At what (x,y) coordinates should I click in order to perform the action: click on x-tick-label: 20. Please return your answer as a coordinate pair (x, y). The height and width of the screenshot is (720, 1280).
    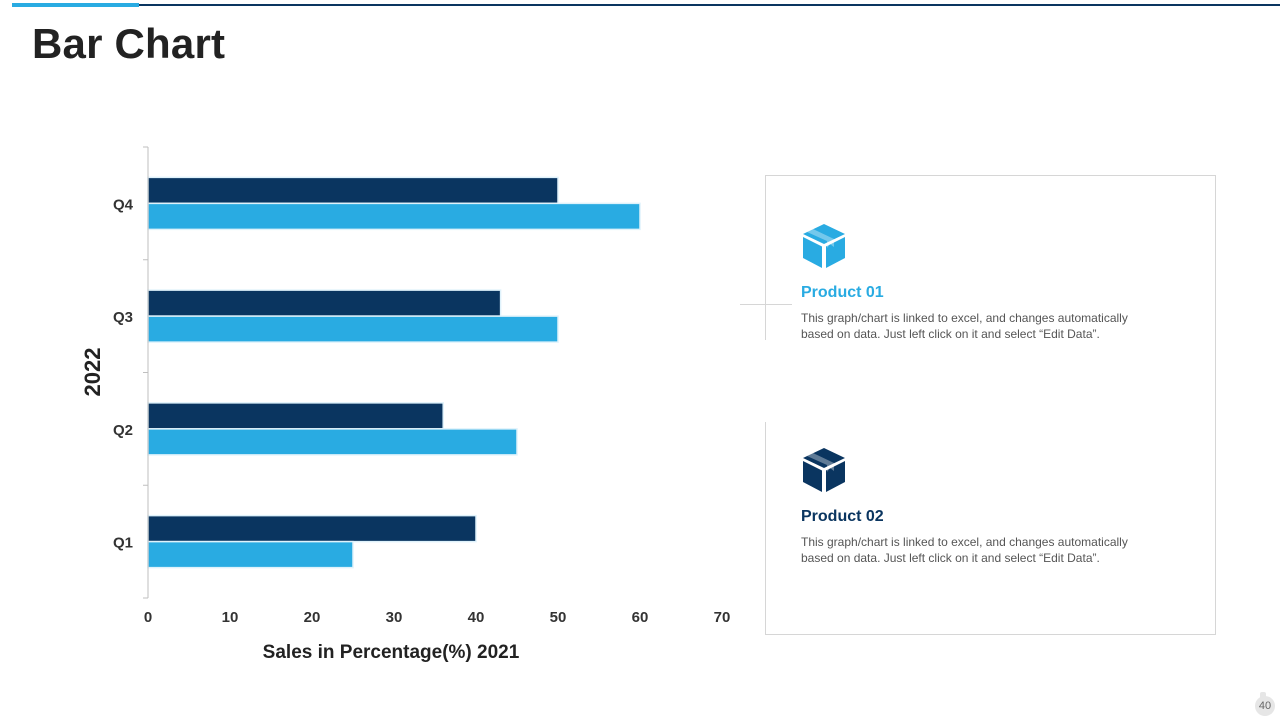
    Looking at the image, I should click on (312, 617).